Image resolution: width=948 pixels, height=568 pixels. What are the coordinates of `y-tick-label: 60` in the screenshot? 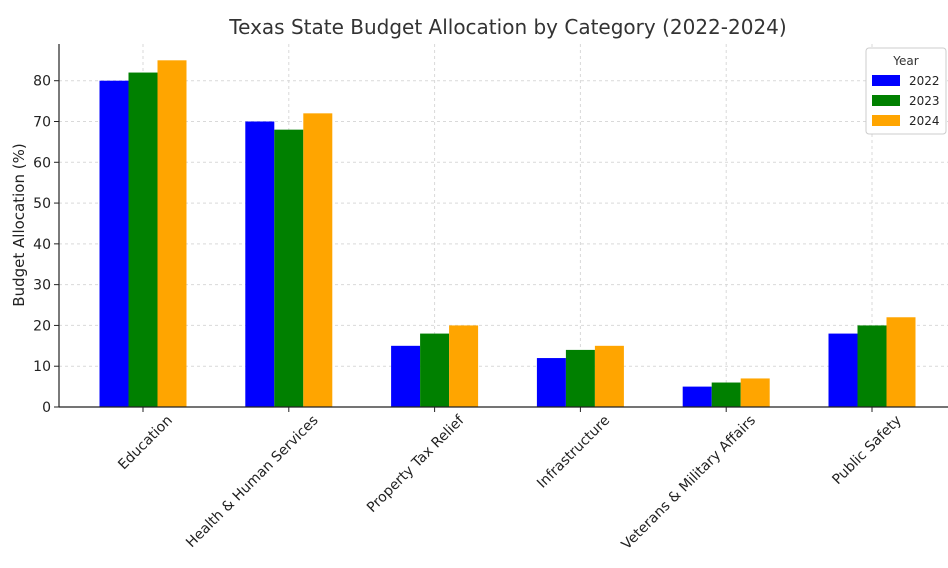 It's located at (42, 163).